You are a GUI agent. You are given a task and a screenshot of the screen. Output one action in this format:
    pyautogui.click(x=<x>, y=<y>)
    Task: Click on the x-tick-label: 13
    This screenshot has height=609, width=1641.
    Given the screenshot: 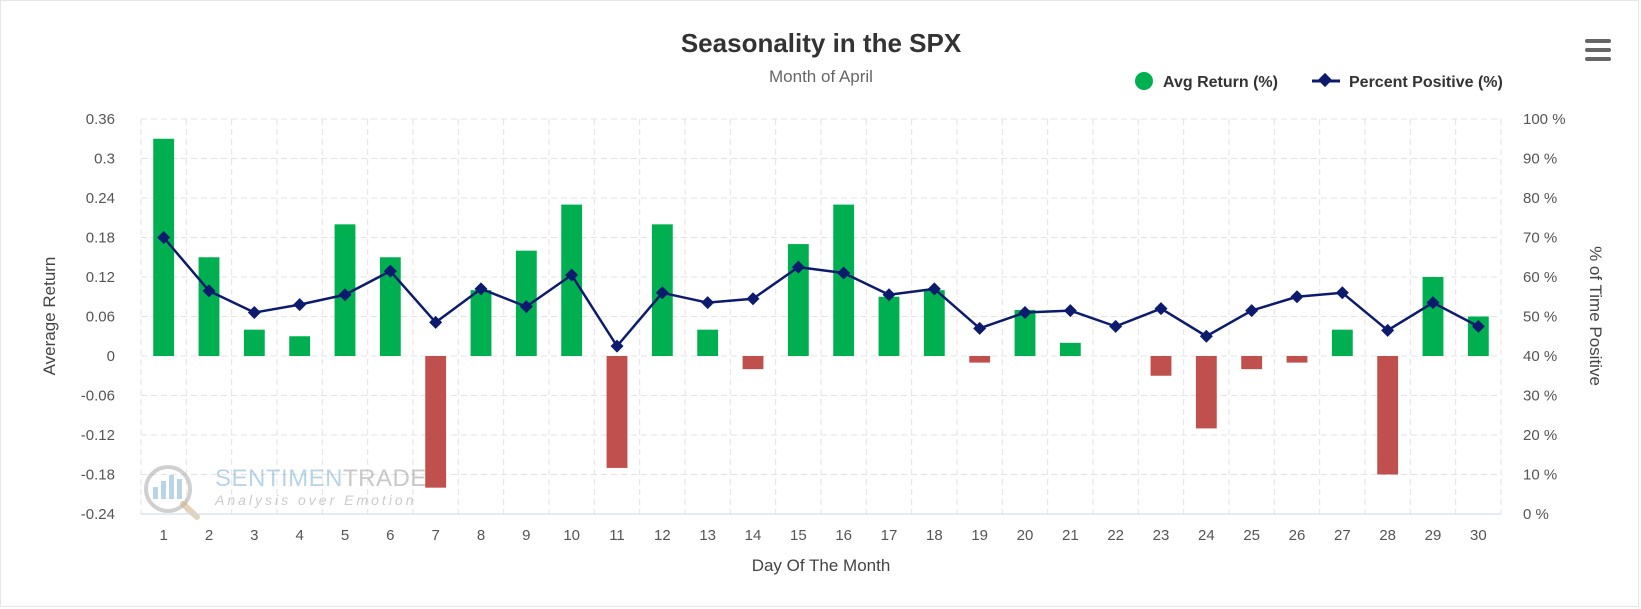 What is the action you would take?
    pyautogui.click(x=707, y=535)
    